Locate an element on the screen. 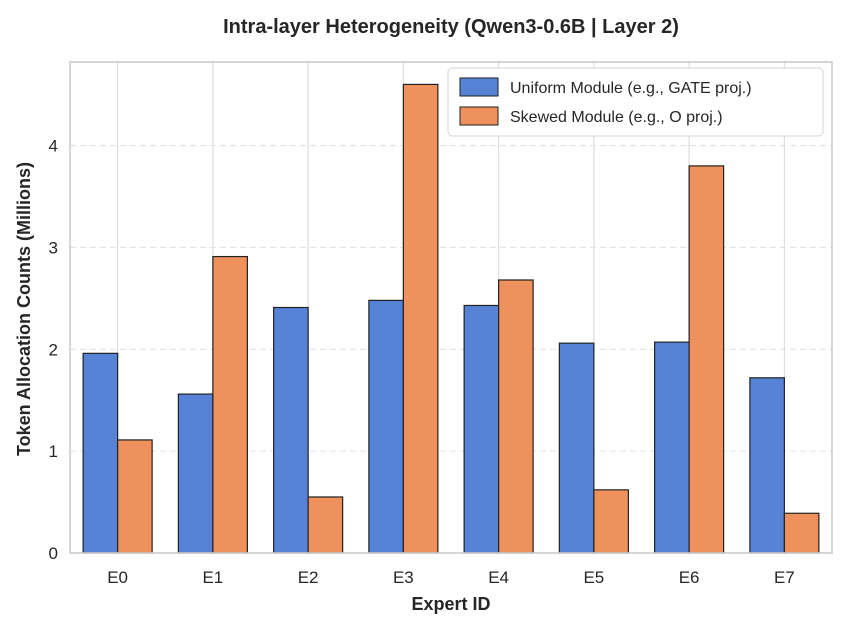 The width and height of the screenshot is (847, 630). bar-skewed-e4 is located at coordinates (516, 416).